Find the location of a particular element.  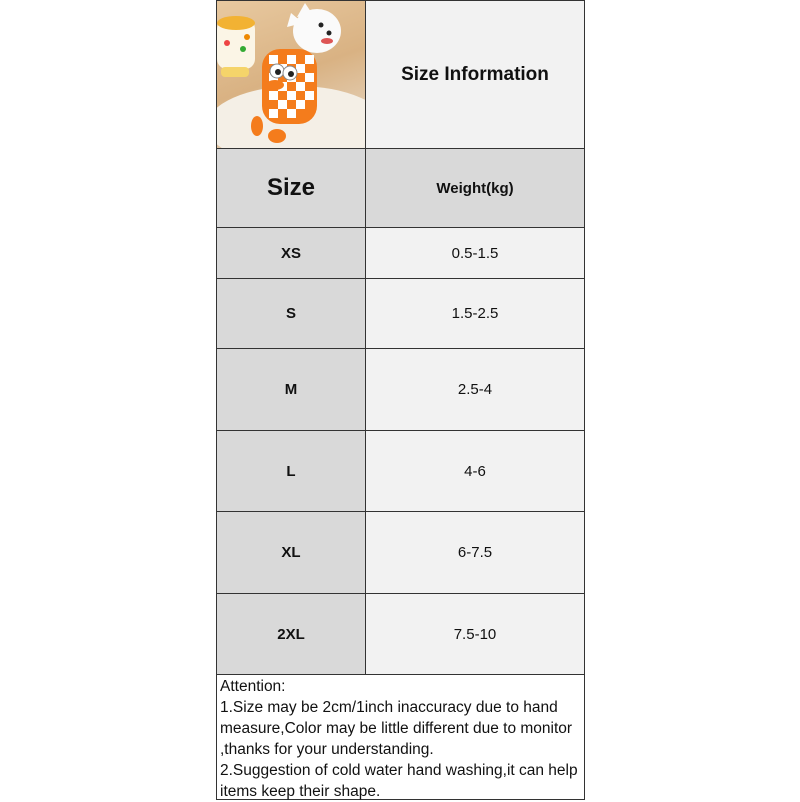

size-information-title: Size Information is located at coordinates (475, 74).